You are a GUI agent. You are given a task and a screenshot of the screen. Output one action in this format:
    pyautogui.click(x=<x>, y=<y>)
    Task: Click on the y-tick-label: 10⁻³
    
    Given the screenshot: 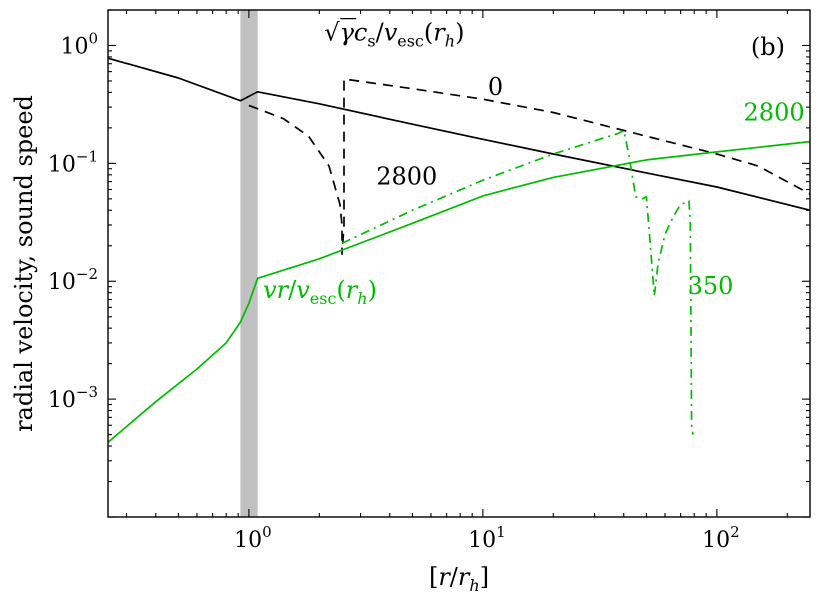 What is the action you would take?
    pyautogui.click(x=73, y=398)
    